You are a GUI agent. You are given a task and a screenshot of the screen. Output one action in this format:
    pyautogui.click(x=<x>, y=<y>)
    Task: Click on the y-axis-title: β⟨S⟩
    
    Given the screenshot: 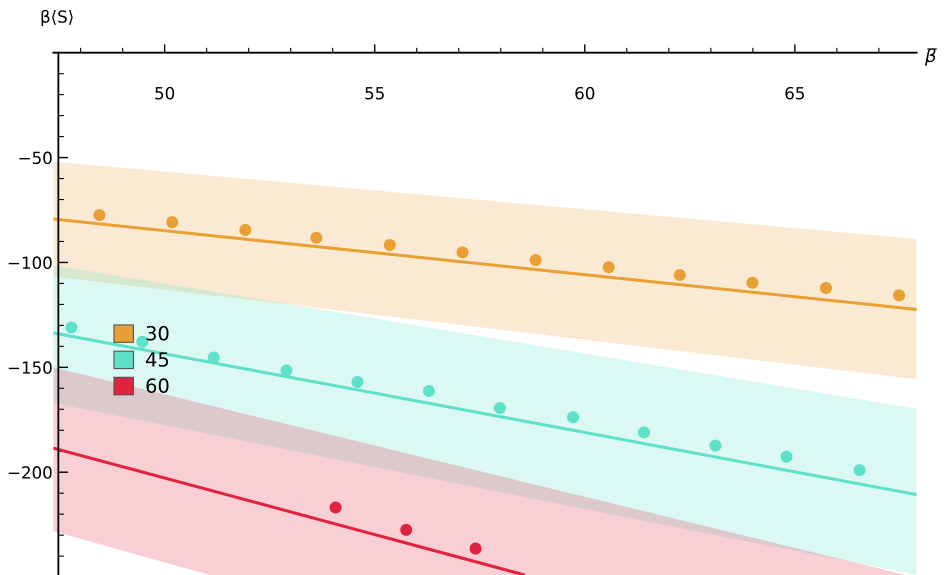 What is the action you would take?
    pyautogui.click(x=57, y=18)
    